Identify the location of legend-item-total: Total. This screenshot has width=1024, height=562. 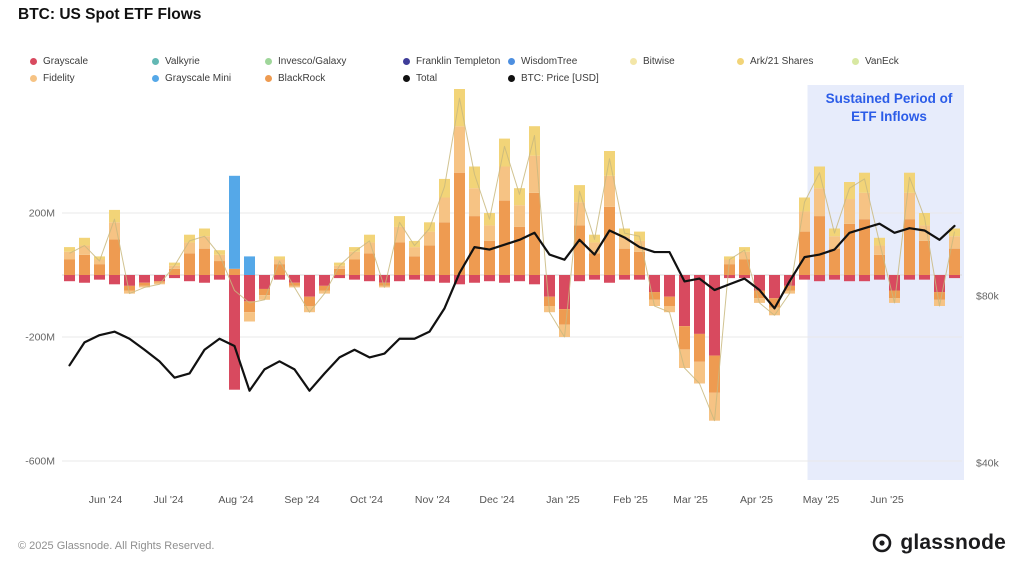
(455, 78).